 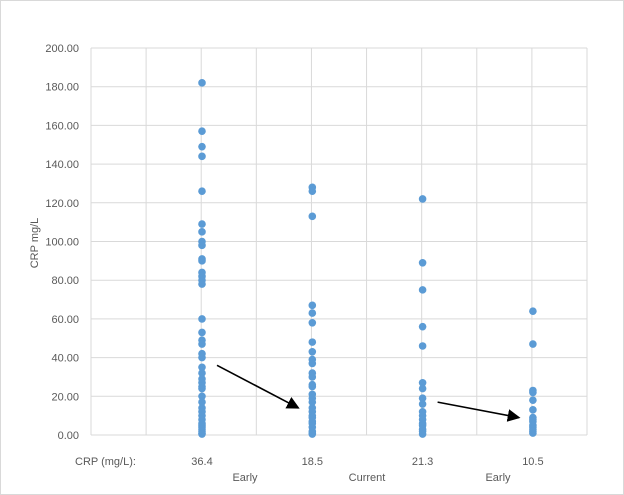 I want to click on group-label: Current, so click(x=367, y=478).